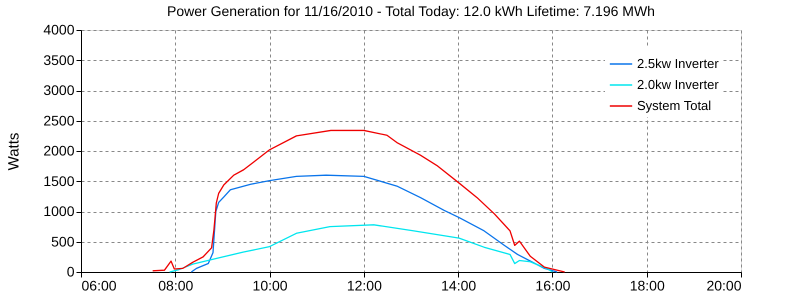 Image resolution: width=800 pixels, height=300 pixels. I want to click on y-tick-label: 1000, so click(59, 211).